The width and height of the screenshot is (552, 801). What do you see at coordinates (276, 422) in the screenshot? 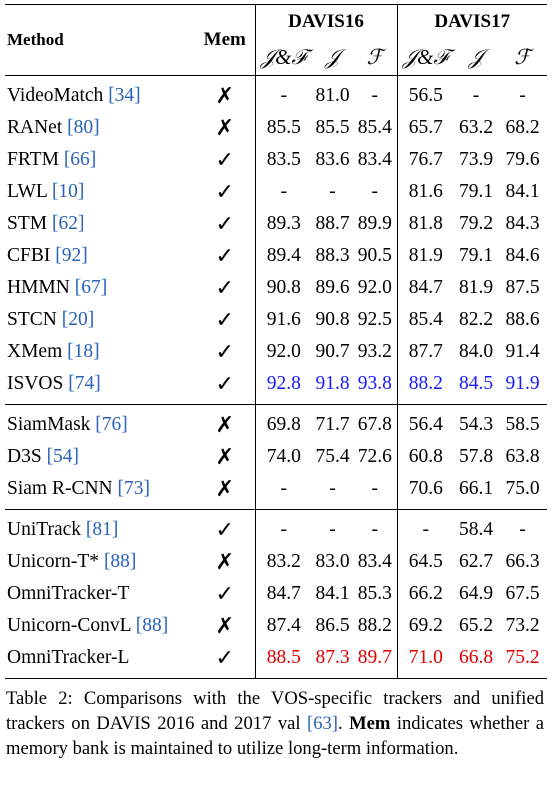
I see `table-row: SiamMask [76] ✗ 69.8 71.7 67.8 56.4 54.3 58.5` at bounding box center [276, 422].